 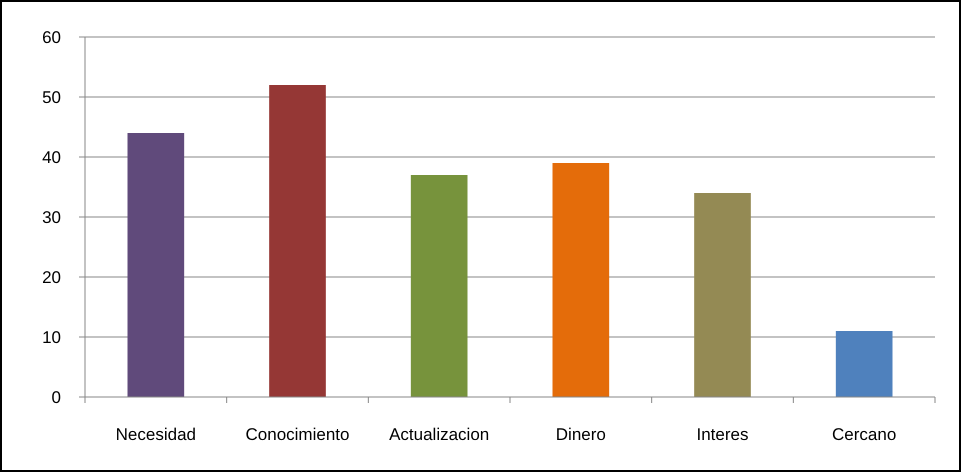 I want to click on x-tick-label: Cercano, so click(x=864, y=434).